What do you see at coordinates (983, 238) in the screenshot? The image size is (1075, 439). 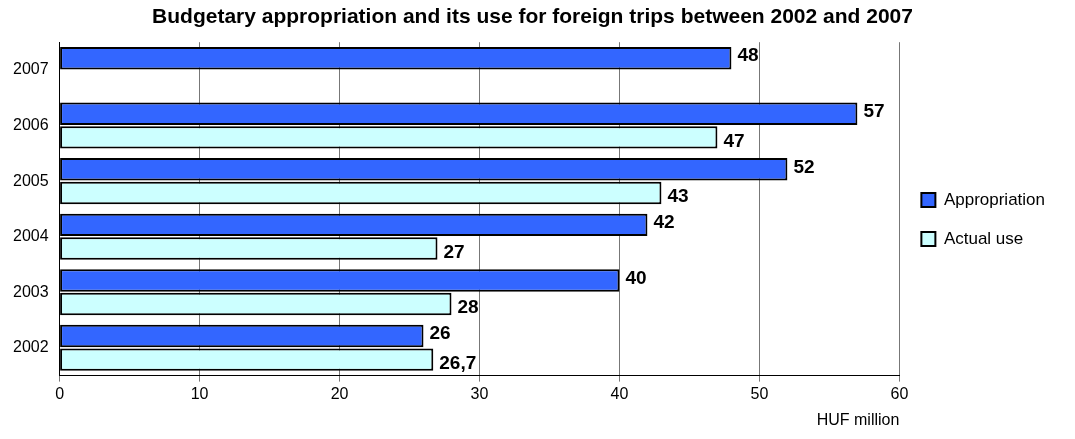 I see `legend-label: Actual use` at bounding box center [983, 238].